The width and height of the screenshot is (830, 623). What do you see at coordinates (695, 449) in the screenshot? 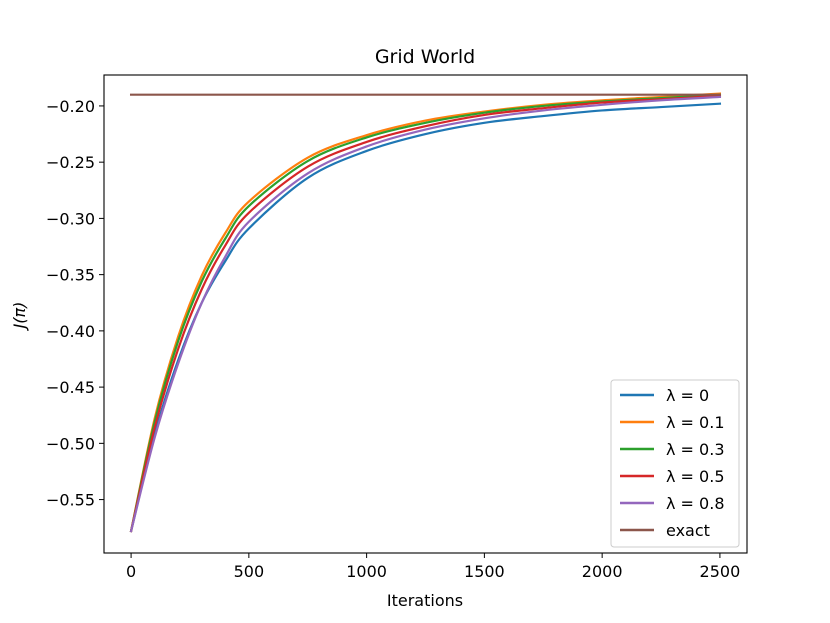
I see `legend-label: λ = 0.3` at bounding box center [695, 449].